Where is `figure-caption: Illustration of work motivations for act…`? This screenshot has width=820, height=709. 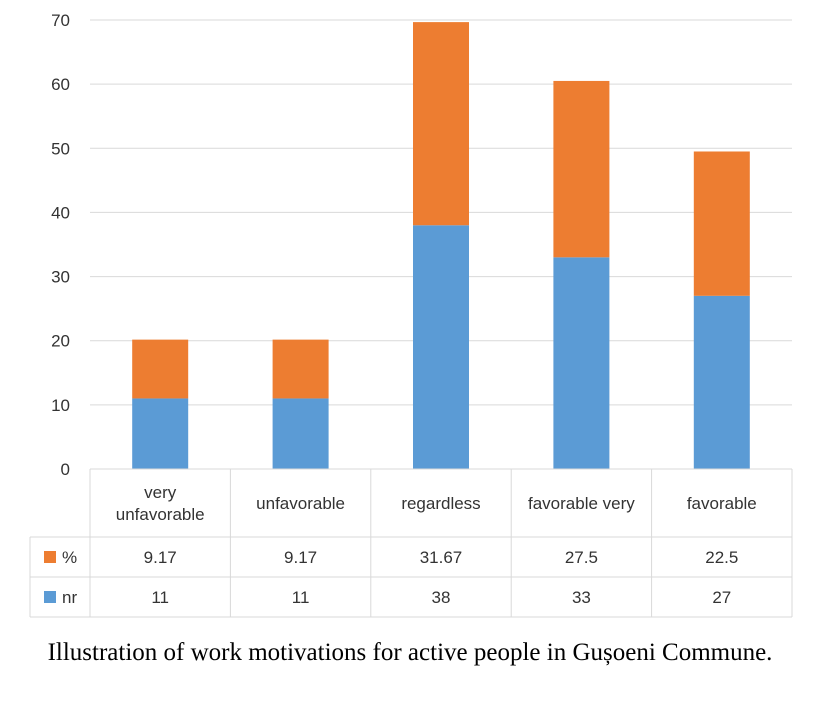
figure-caption: Illustration of work motivations for act… is located at coordinates (410, 652).